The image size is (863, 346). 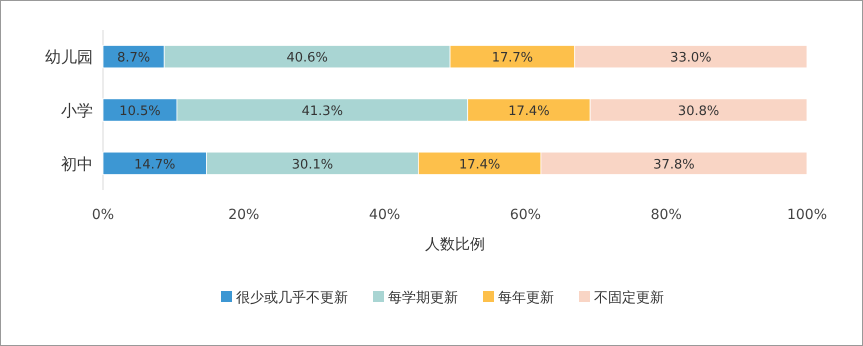 What do you see at coordinates (313, 164) in the screenshot?
I see `data-label: 30.1%` at bounding box center [313, 164].